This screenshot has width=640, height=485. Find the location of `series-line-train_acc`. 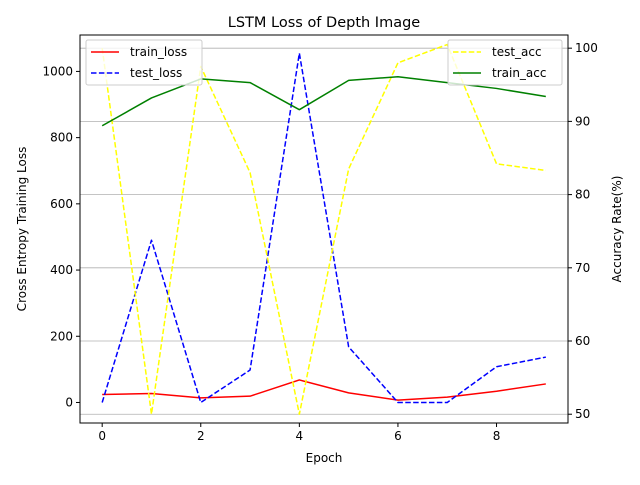

series-line-train_acc is located at coordinates (323, 101).